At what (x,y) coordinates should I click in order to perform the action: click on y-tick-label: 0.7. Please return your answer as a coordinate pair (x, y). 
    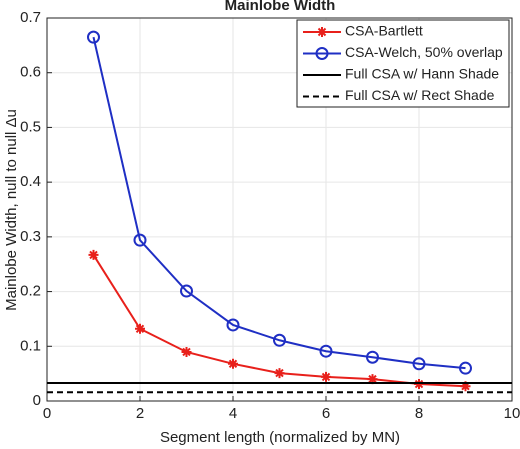
    Looking at the image, I should click on (30, 17).